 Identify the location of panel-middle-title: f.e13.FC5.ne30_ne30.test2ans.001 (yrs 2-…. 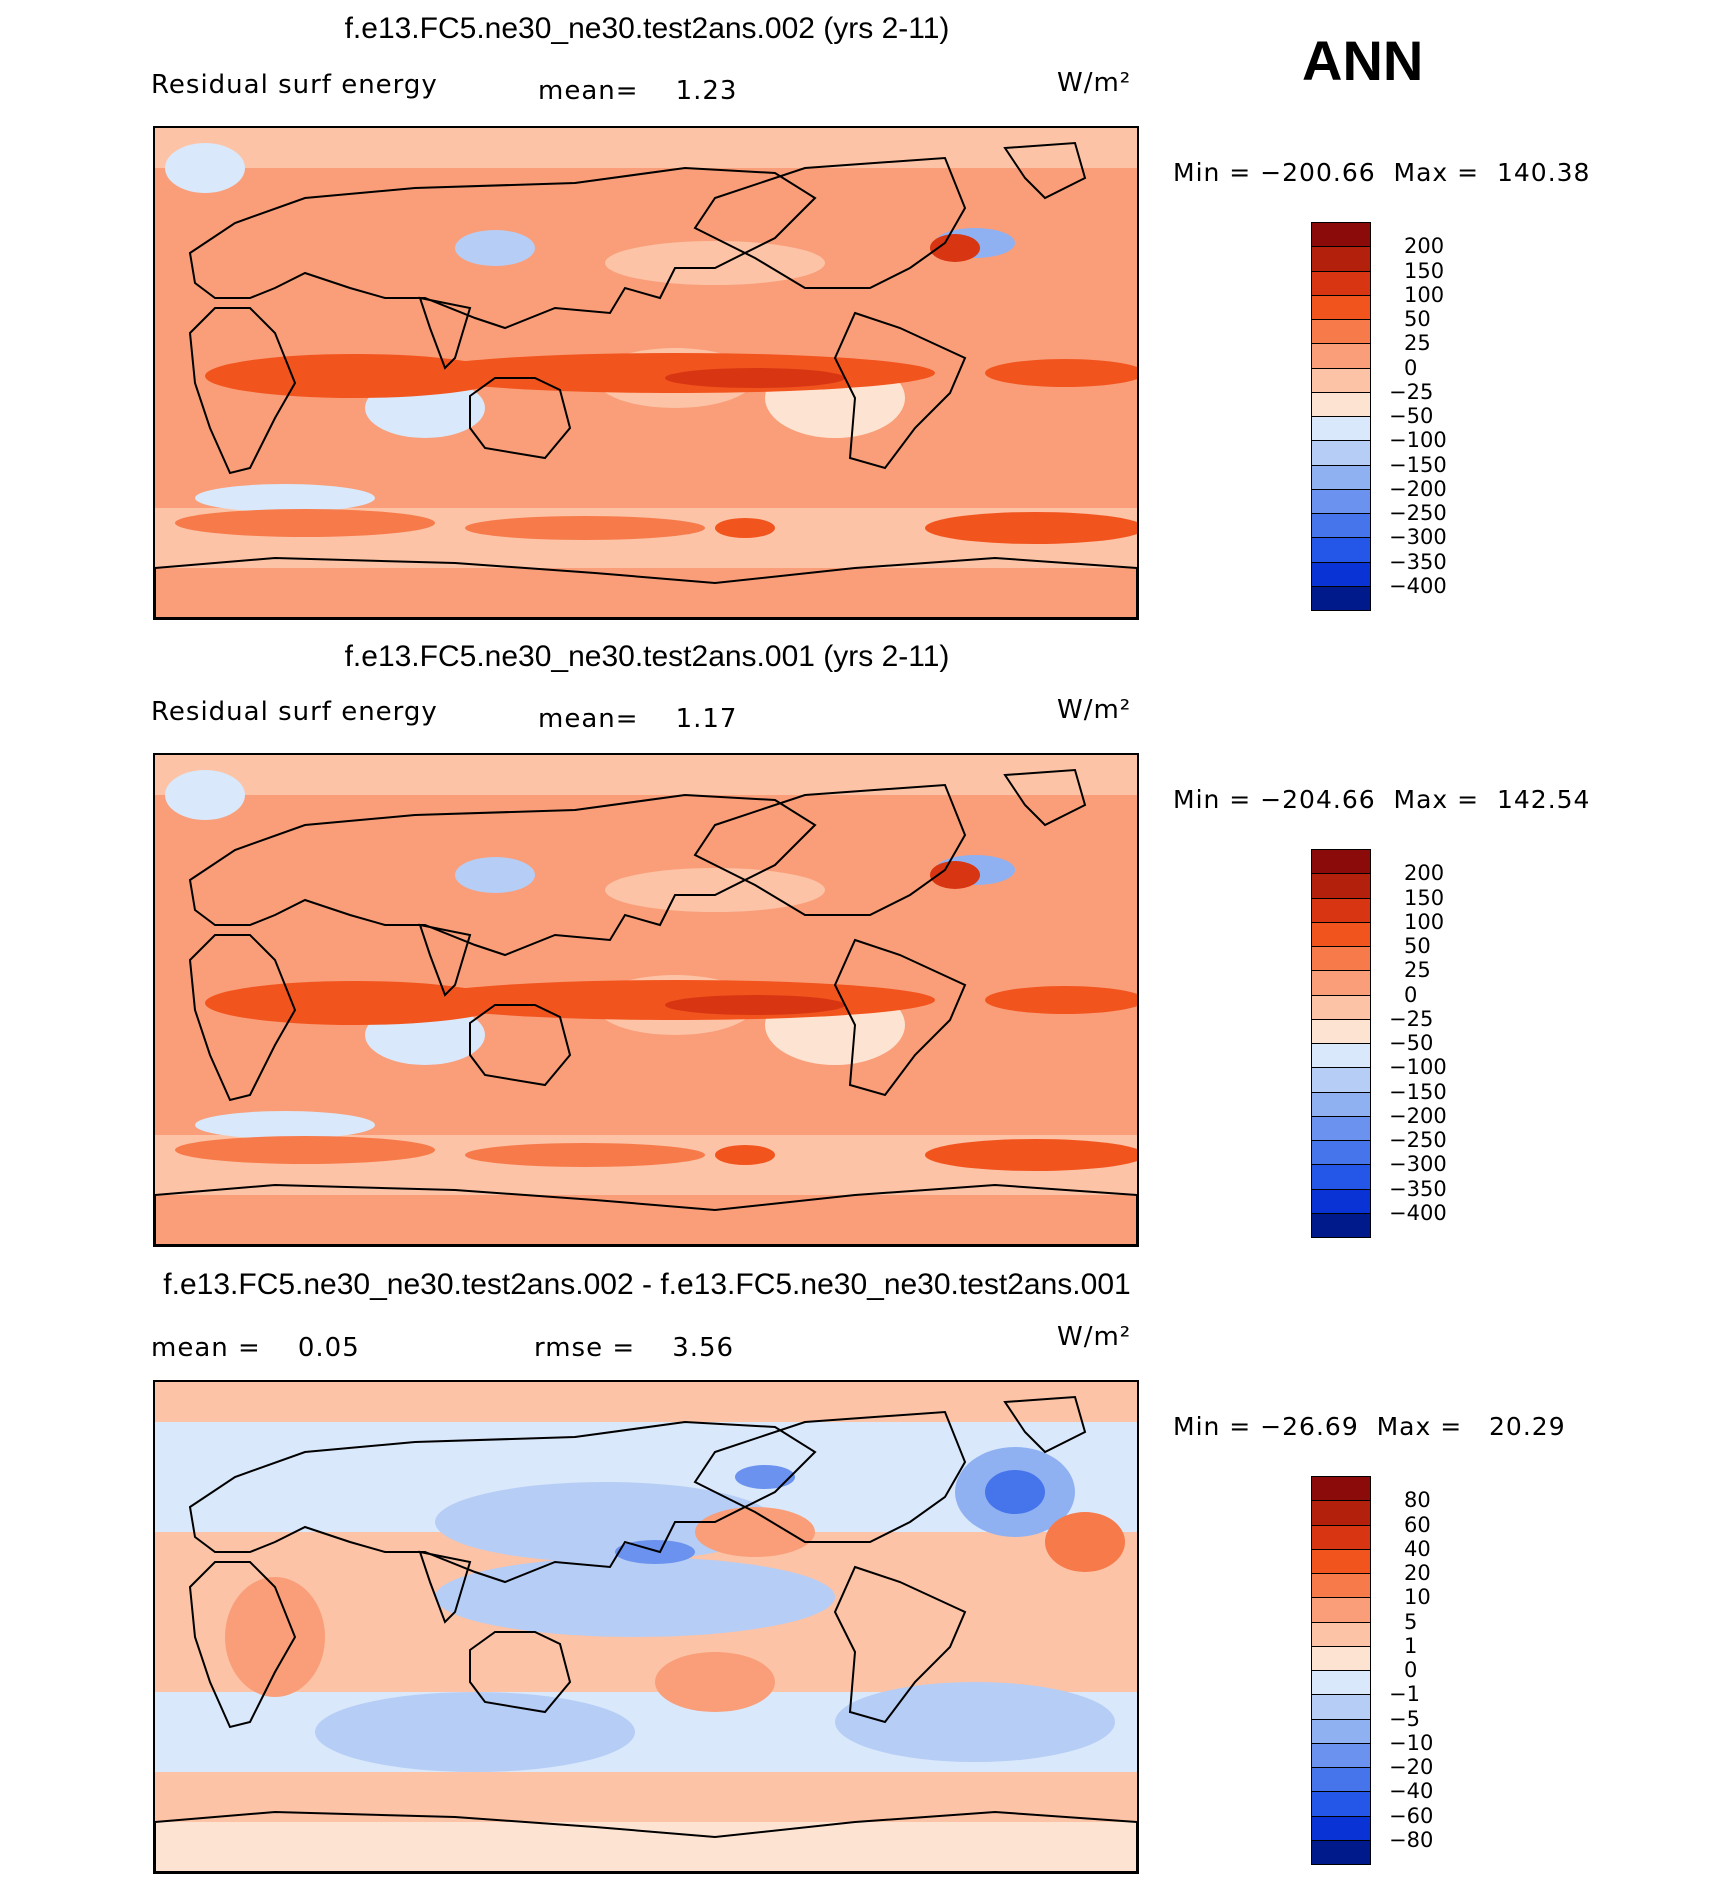
(647, 656).